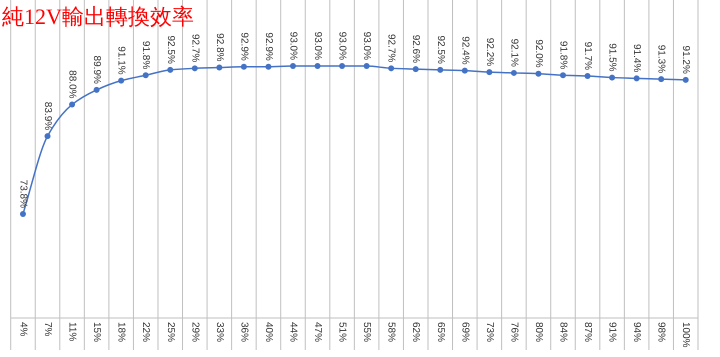 Image resolution: width=720 pixels, height=357 pixels. Describe the element at coordinates (416, 49) in the screenshot. I see `data-label: 92.6%` at that location.